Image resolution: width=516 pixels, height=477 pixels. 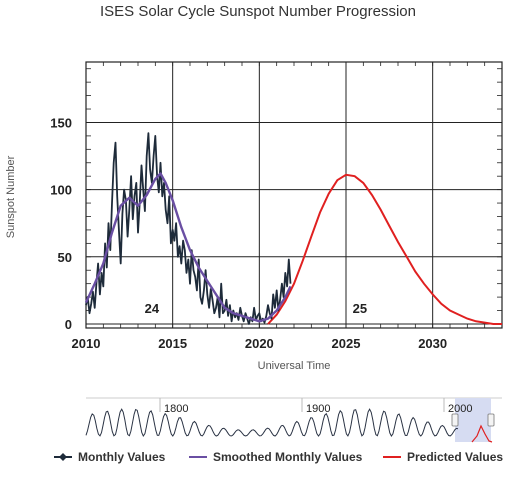 I want to click on x-tick-label: 2020, so click(x=259, y=343).